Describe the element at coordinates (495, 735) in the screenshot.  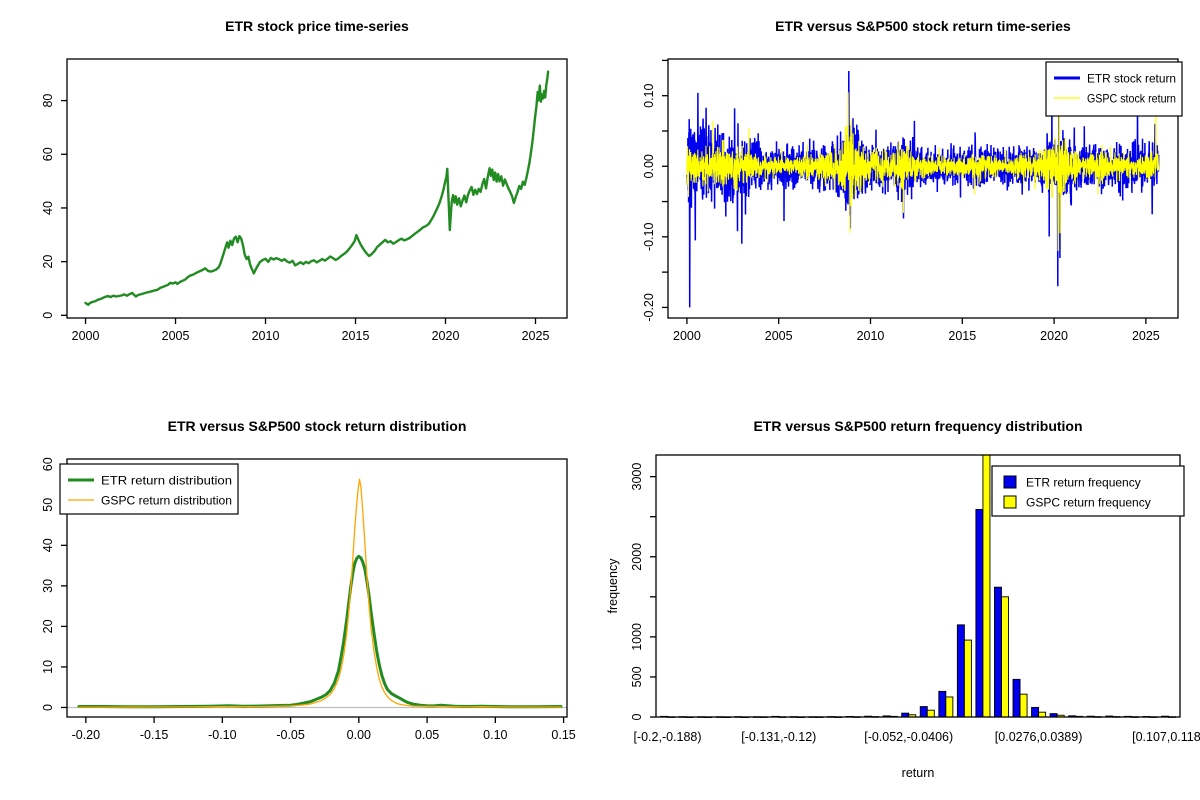
I see `x-axis-tick-label: 0.10` at that location.